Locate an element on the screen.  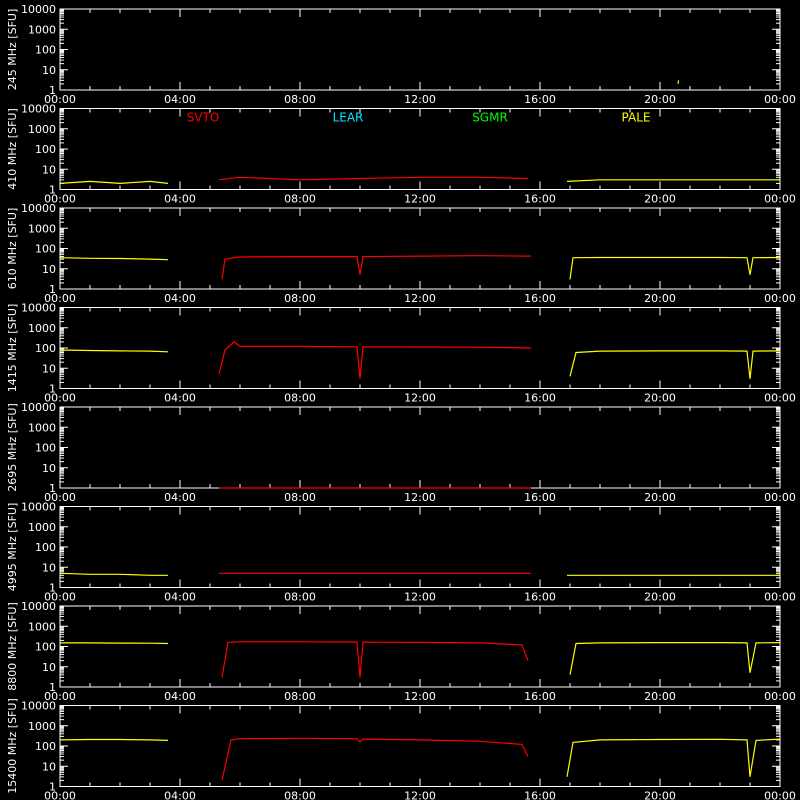
legend-entry-svto: SVTO is located at coordinates (203, 118).